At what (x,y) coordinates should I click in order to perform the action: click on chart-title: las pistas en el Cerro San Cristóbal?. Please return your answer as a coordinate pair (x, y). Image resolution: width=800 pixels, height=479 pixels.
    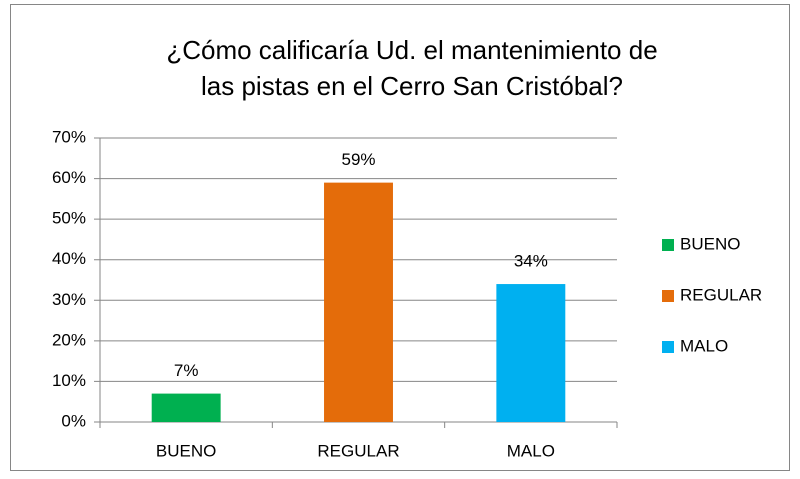
    Looking at the image, I should click on (412, 86).